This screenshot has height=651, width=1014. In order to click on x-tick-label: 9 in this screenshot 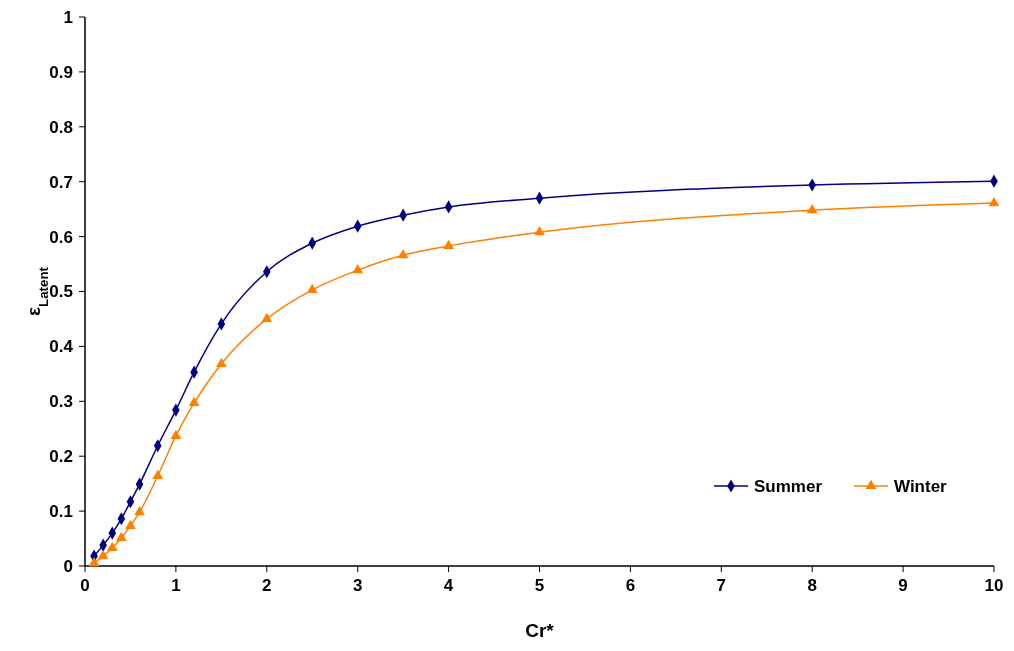, I will do `click(903, 585)`.